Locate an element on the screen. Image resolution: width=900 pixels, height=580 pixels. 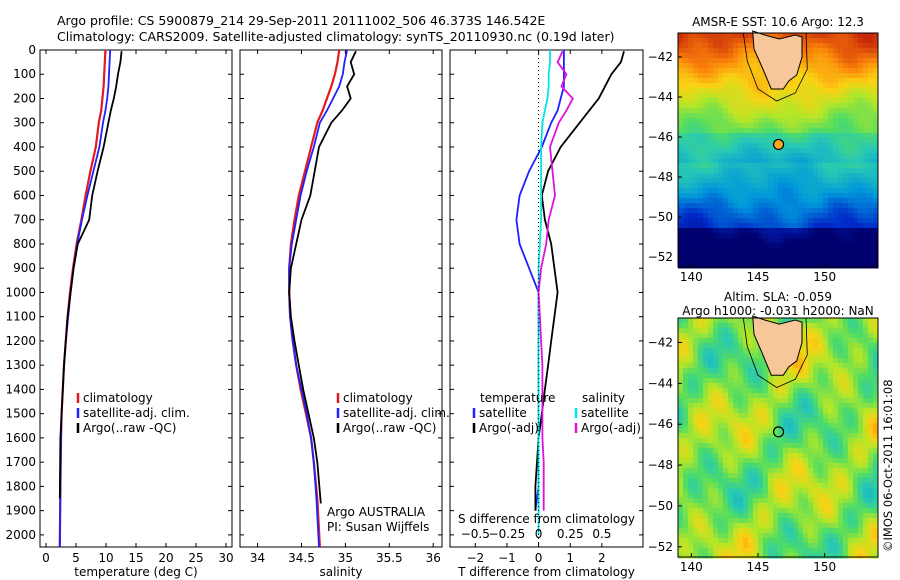
map-subtitle: Argo h1000: -0.031 h2000: NaN is located at coordinates (778, 311).